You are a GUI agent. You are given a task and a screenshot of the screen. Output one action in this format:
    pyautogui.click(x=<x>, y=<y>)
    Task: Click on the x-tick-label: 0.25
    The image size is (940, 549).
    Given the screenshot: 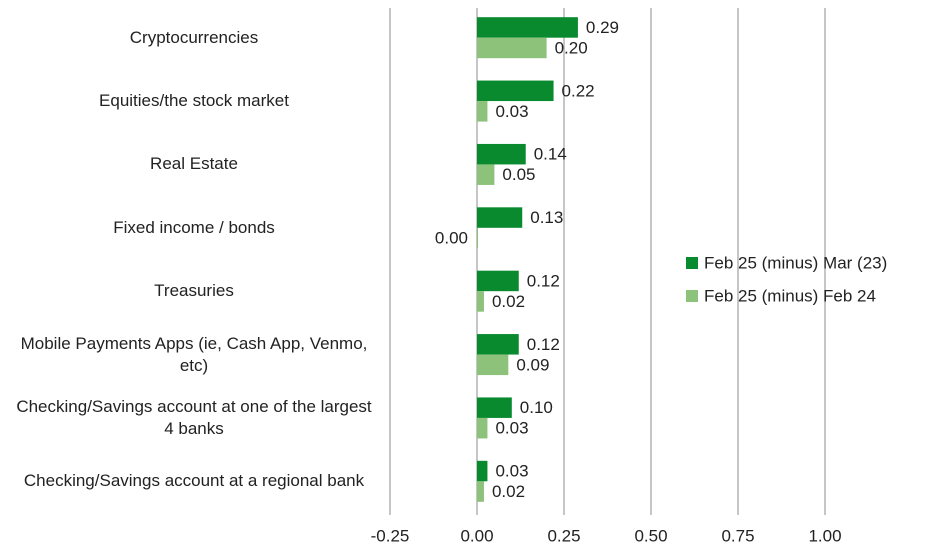 What is the action you would take?
    pyautogui.click(x=563, y=535)
    